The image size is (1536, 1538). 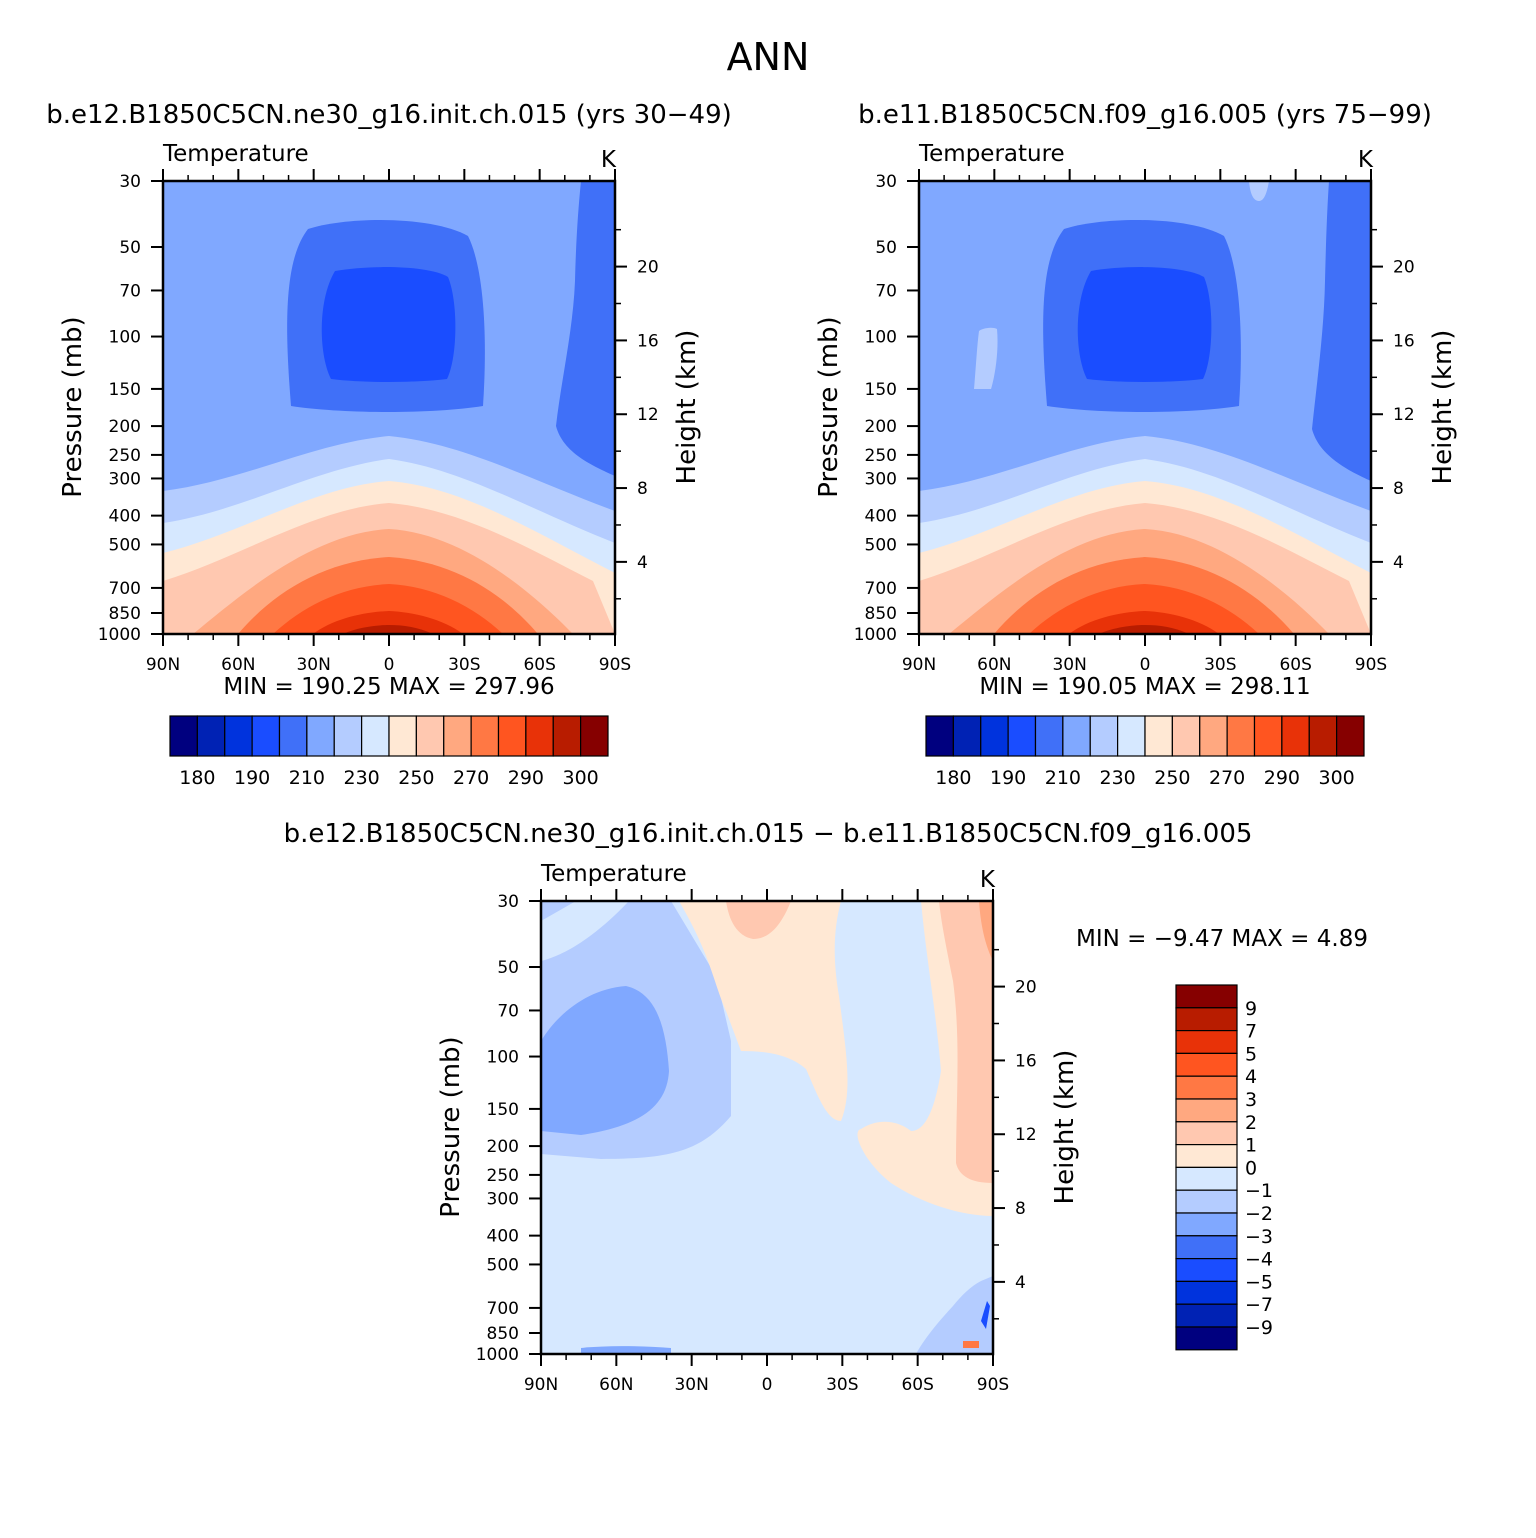 I want to click on panel-3-variable-label: Temperature, so click(x=613, y=874).